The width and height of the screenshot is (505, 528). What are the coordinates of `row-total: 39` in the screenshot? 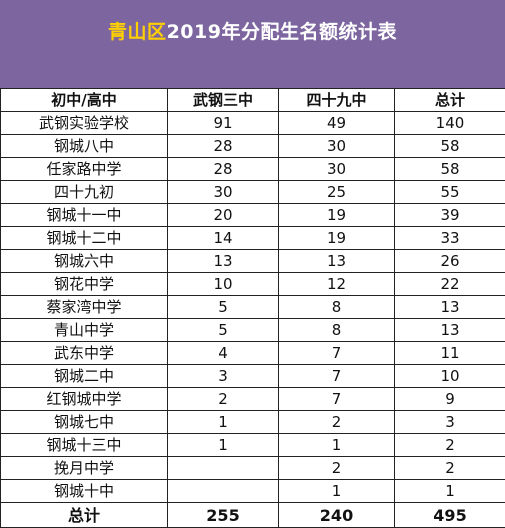 It's located at (449, 215).